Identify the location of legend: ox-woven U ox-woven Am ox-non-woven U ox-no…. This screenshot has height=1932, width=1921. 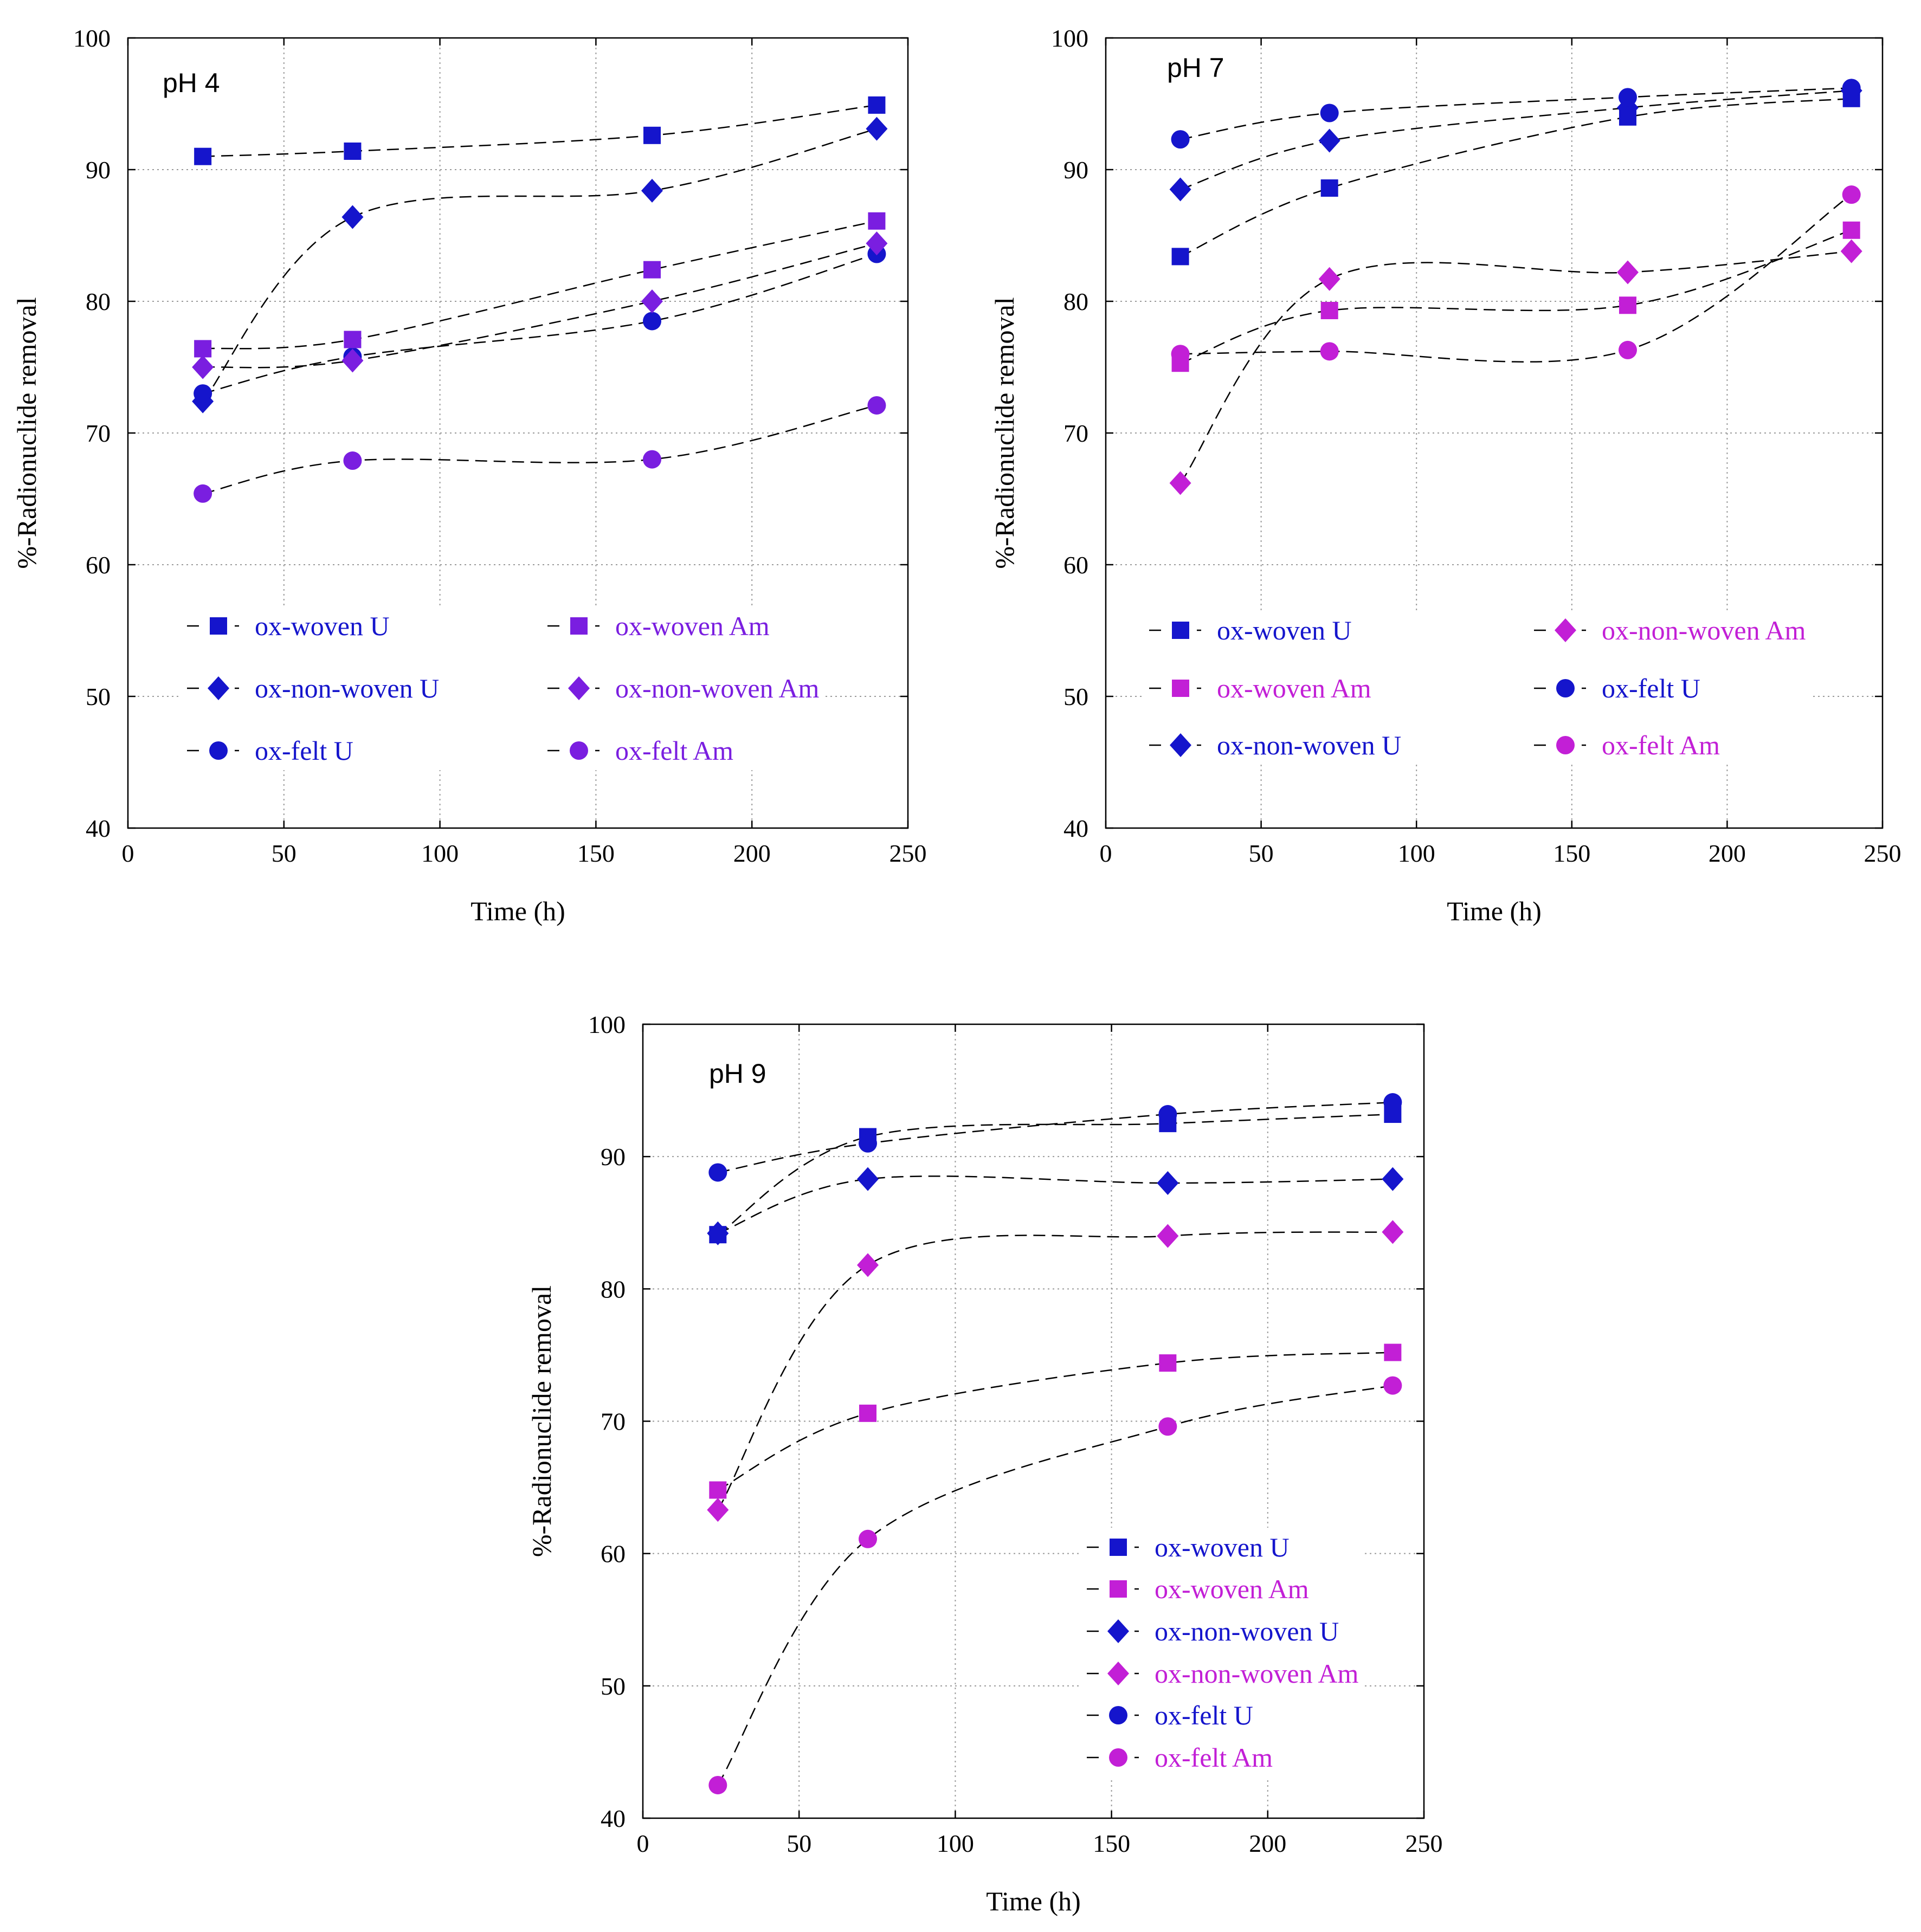
(1222, 1653).